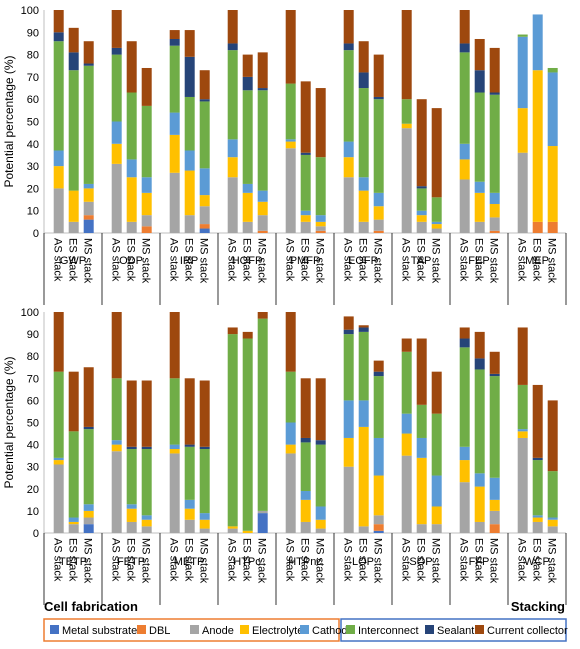  What do you see at coordinates (58, 342) in the screenshot?
I see `bar-segment-tetp-as-stack-current-collector` at bounding box center [58, 342].